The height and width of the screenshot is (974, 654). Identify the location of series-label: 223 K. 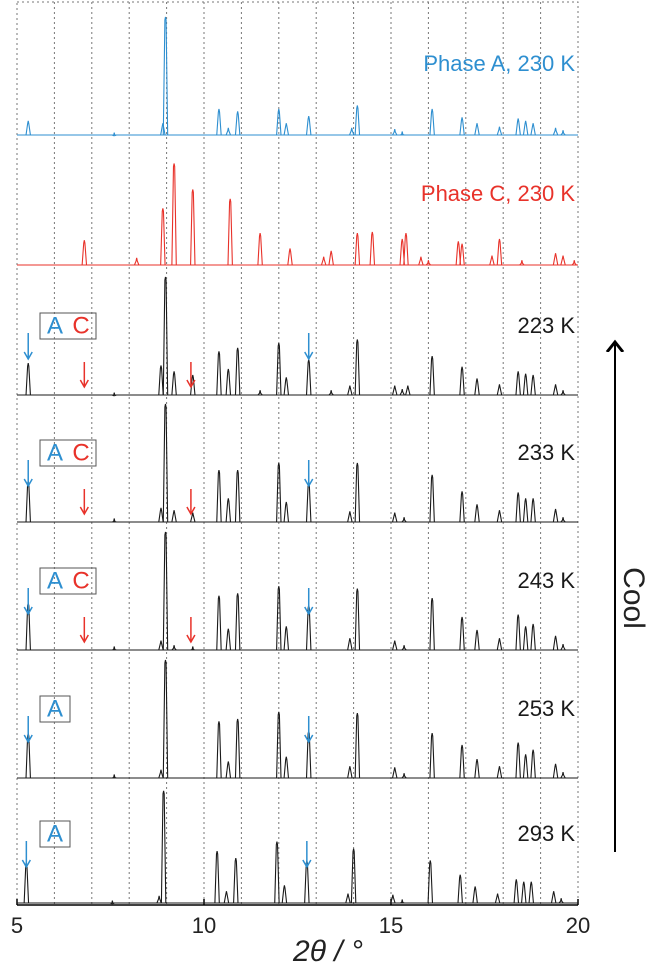
(547, 325).